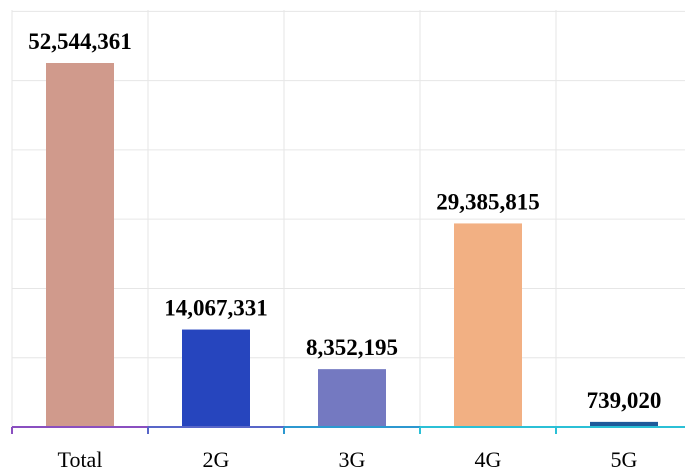 Image resolution: width=685 pixels, height=472 pixels. I want to click on bar-2g, so click(216, 378).